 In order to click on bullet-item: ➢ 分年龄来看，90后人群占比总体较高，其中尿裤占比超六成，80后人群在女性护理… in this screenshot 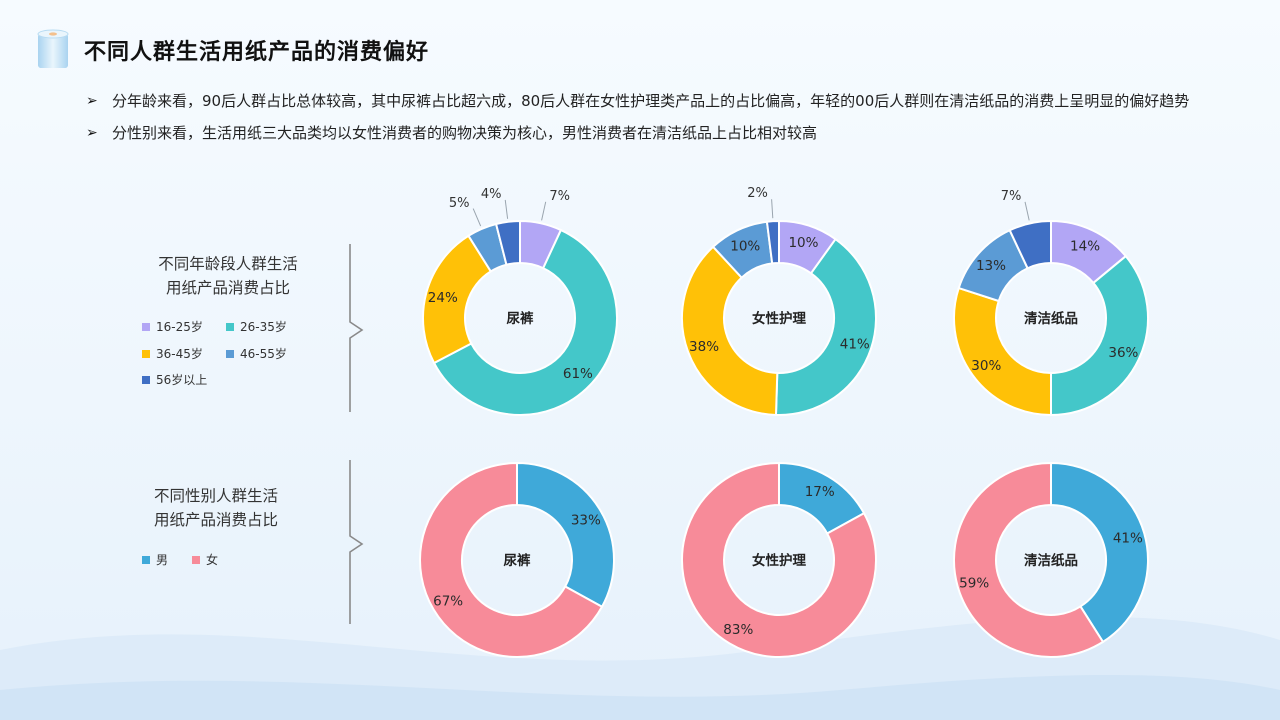, I will do `click(661, 101)`.